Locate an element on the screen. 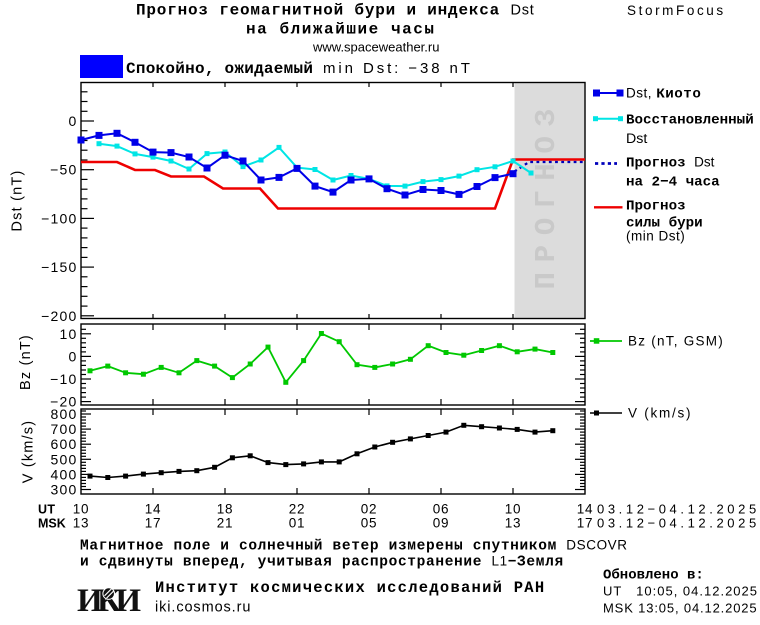 This screenshot has height=625, width=760. svg-text: 06 is located at coordinates (441, 509).